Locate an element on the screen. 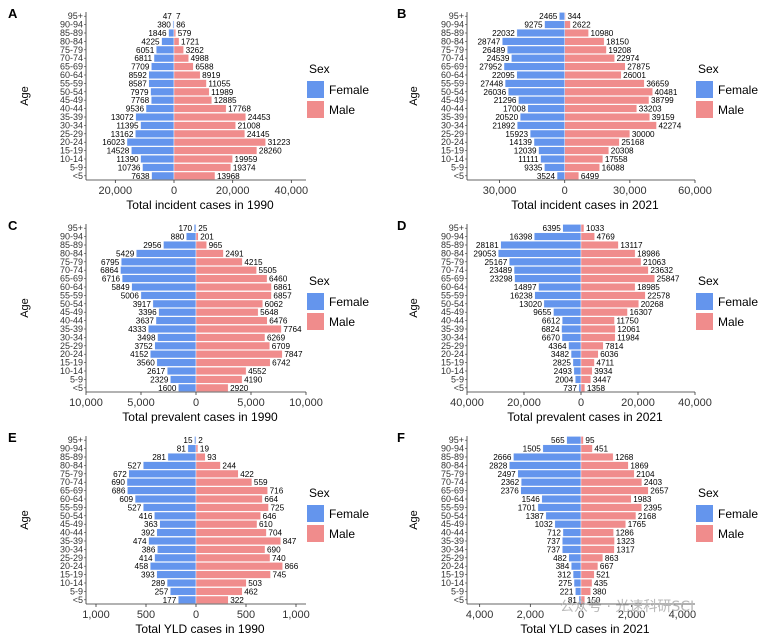 The height and width of the screenshot is (635, 774). value-label-female-c: 170 is located at coordinates (185, 228).